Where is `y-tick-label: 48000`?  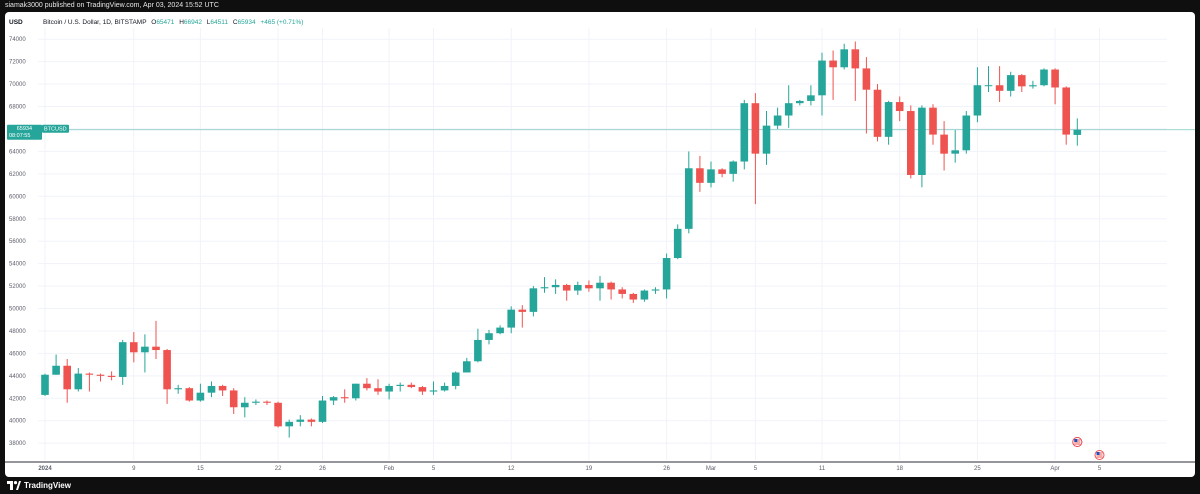 y-tick-label: 48000 is located at coordinates (17, 332).